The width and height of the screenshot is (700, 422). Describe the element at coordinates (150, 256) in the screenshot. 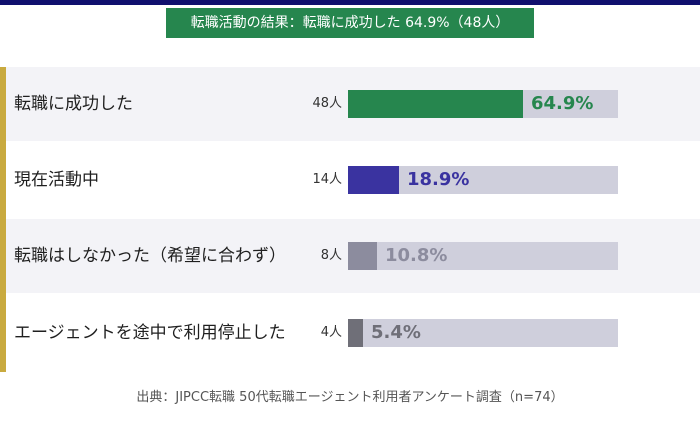

I see `category-label: 転職はしなかった（希望に合わず）` at that location.